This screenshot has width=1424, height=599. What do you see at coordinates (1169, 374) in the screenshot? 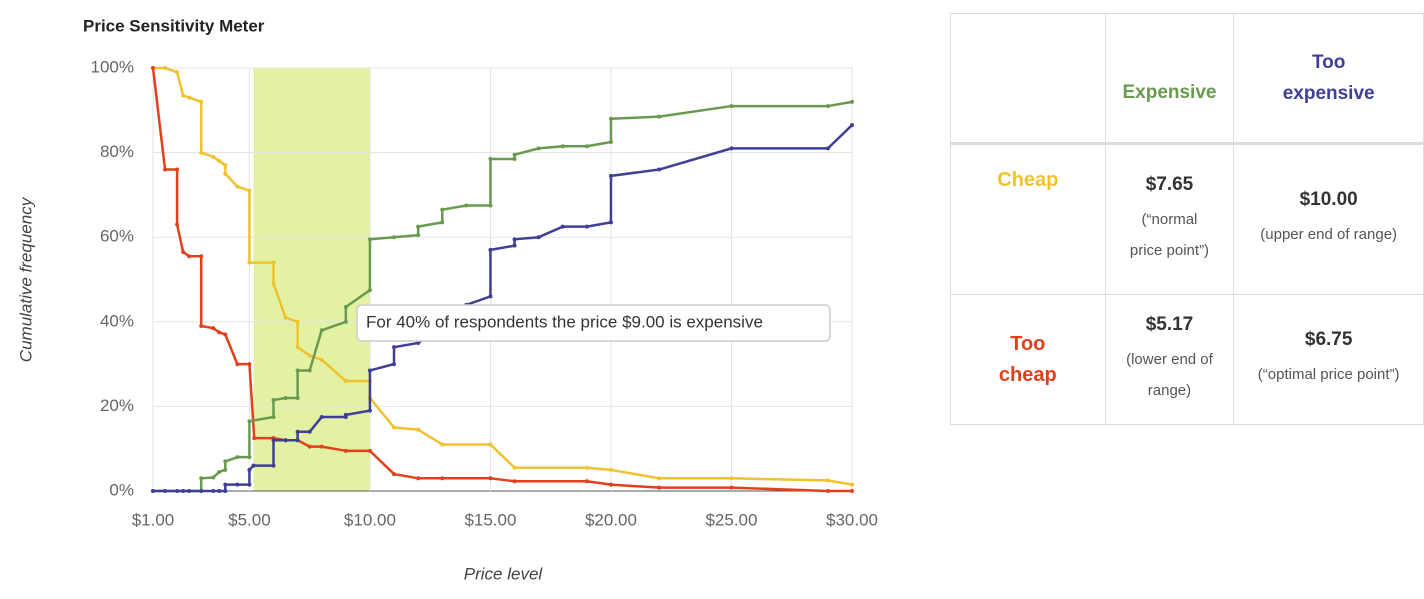
I see `cell-note: (lower end of range)` at bounding box center [1169, 374].